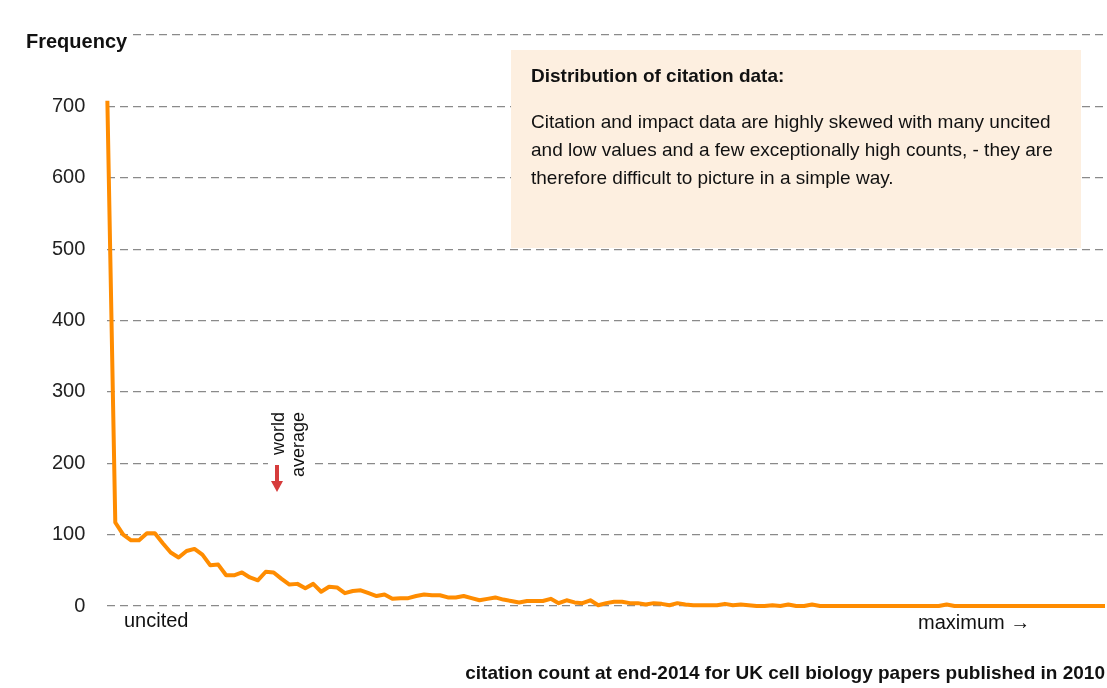  What do you see at coordinates (68, 390) in the screenshot?
I see `y-tick-label: 300` at bounding box center [68, 390].